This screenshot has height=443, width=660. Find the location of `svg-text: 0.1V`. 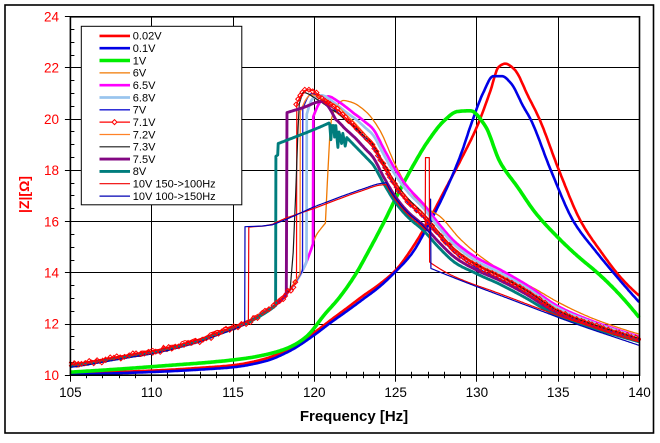

svg-text: 0.1V is located at coordinates (144, 49).